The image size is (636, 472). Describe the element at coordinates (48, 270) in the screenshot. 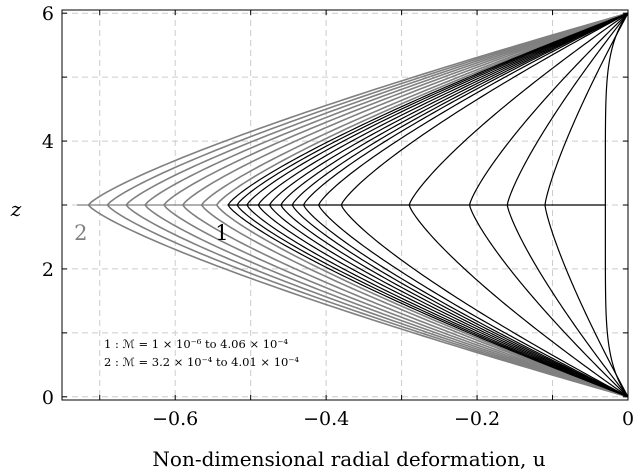

I see `y-tick-label: 2` at that location.